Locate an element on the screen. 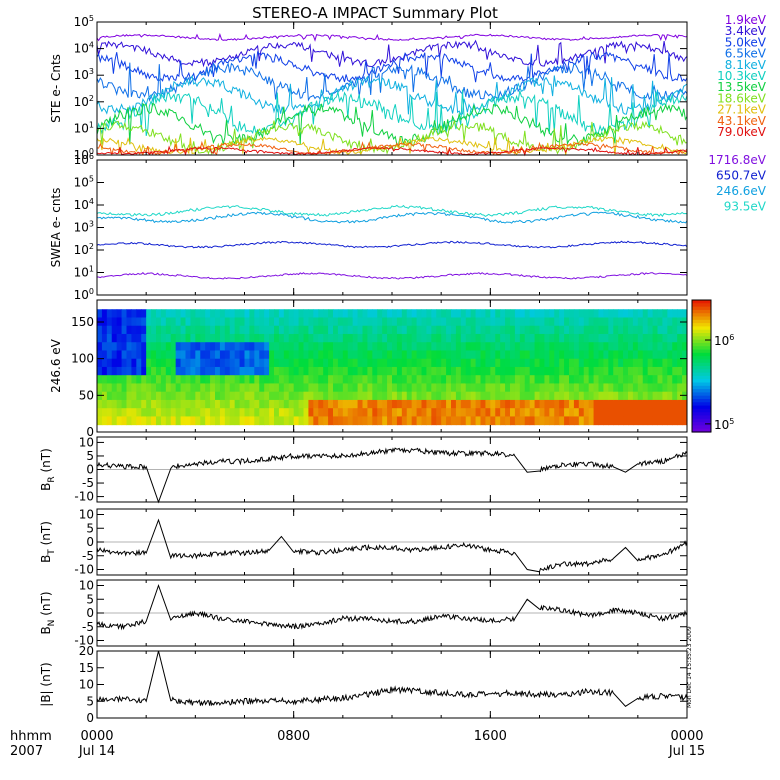 The image size is (780, 780). legend-entry: 1.9keV is located at coordinates (746, 20).